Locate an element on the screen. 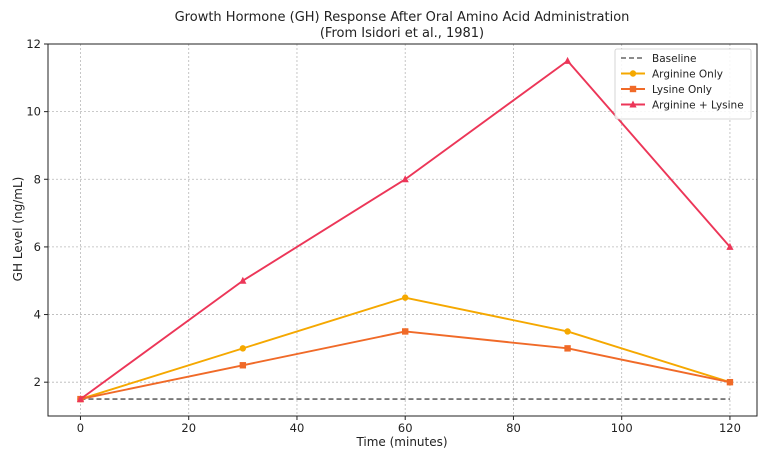 Image resolution: width=768 pixels, height=461 pixels. y-tick-label: 8 is located at coordinates (37, 179).